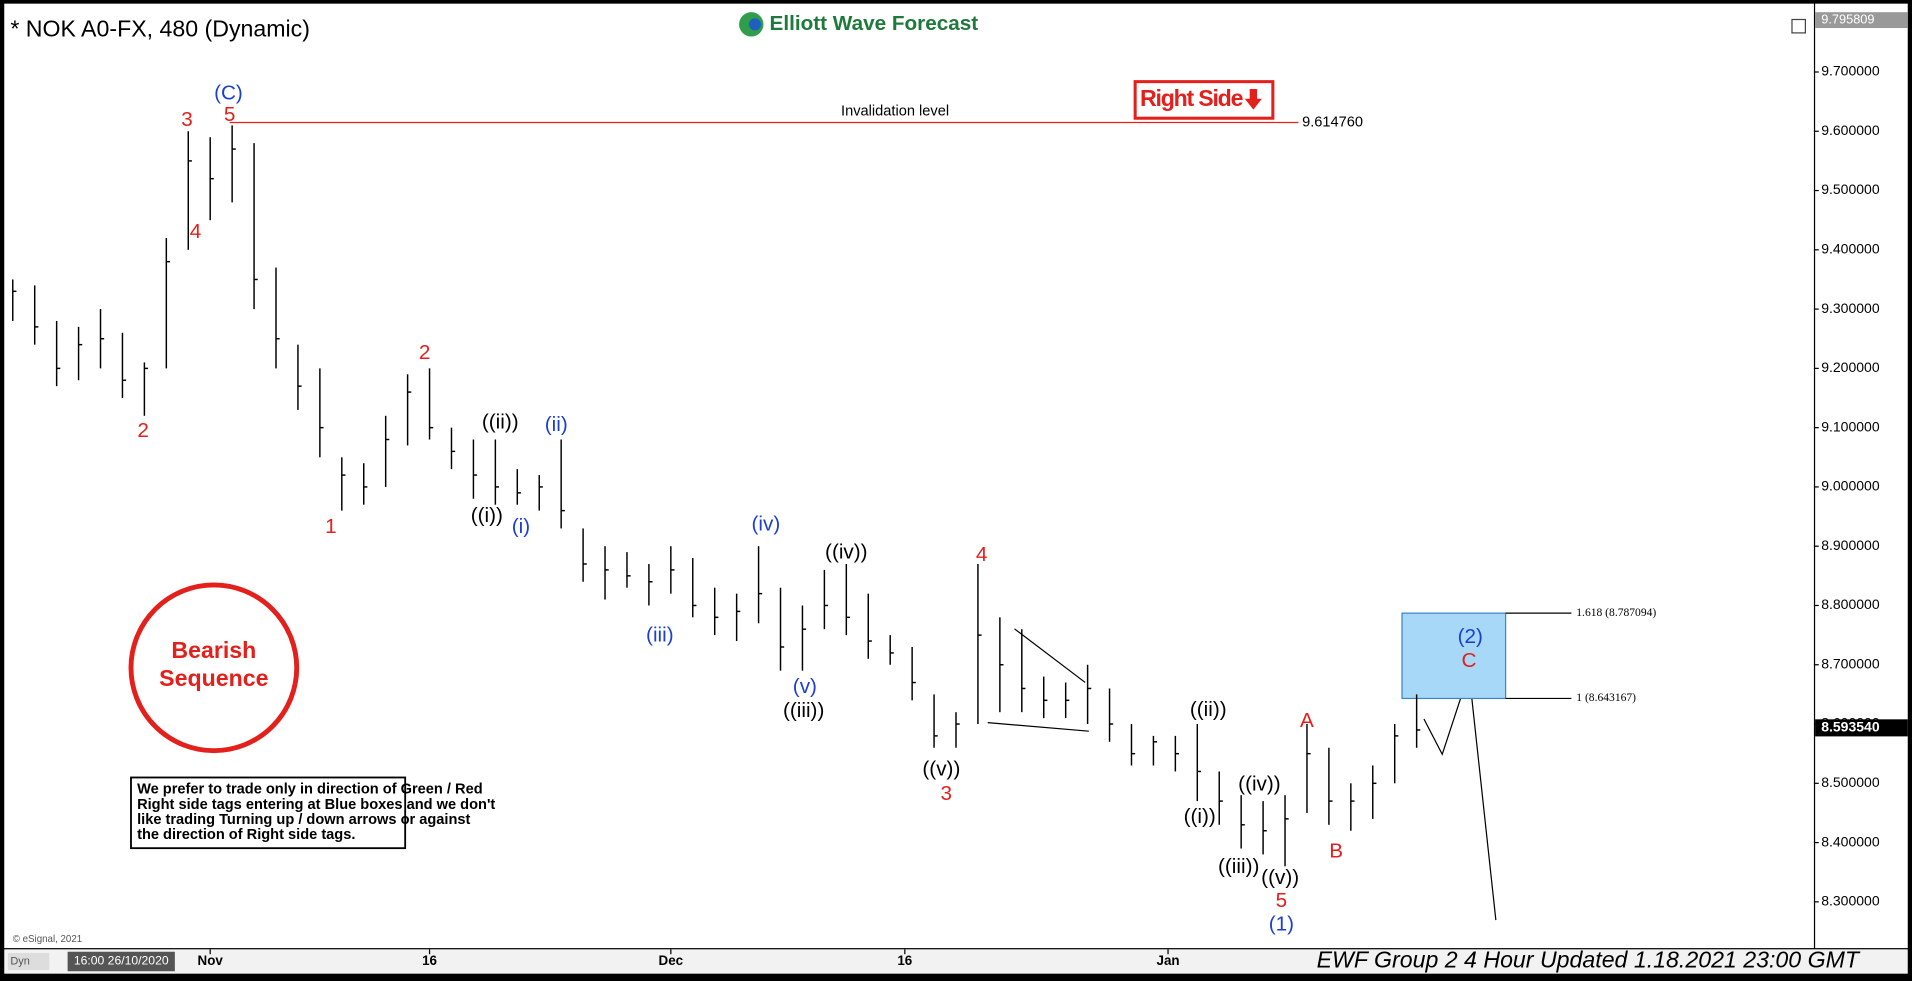 The image size is (1912, 981). I want to click on y-tick-label: 9.600000, so click(1850, 130).